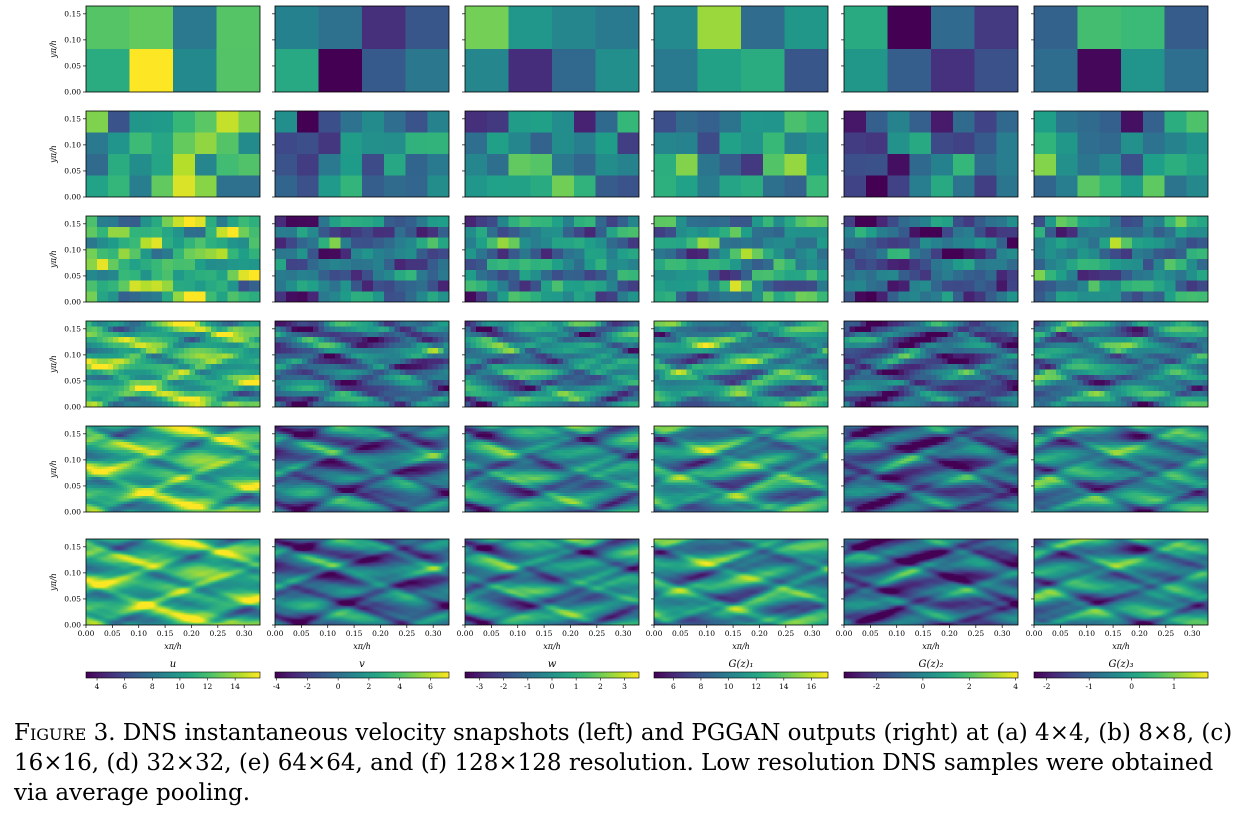 This screenshot has width=1252, height=817. What do you see at coordinates (1047, 686) in the screenshot?
I see `colorbar-tick-label: -2` at bounding box center [1047, 686].